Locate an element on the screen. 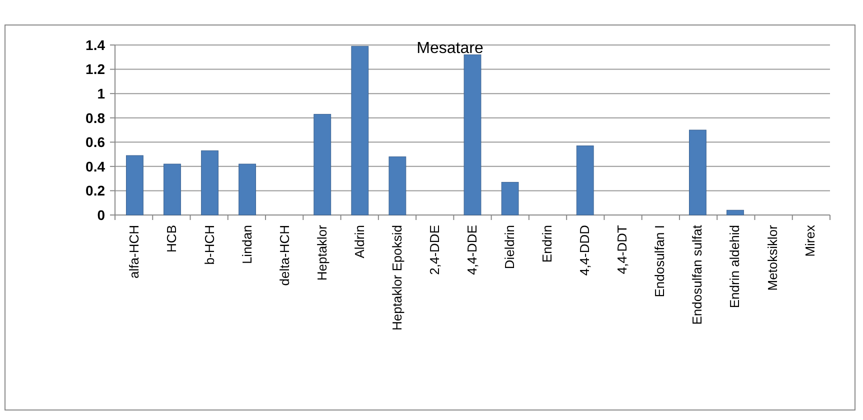 This screenshot has width=863, height=420. x-tick-label: Endosulfan sulfat is located at coordinates (697, 274).